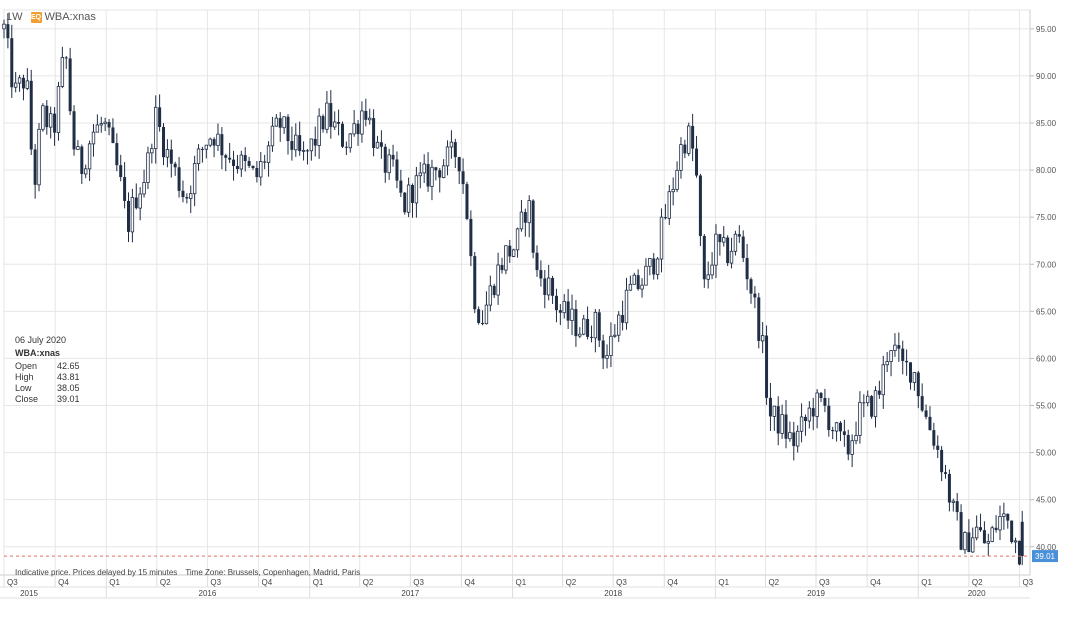  I want to click on year-label: 2015, so click(29, 593).